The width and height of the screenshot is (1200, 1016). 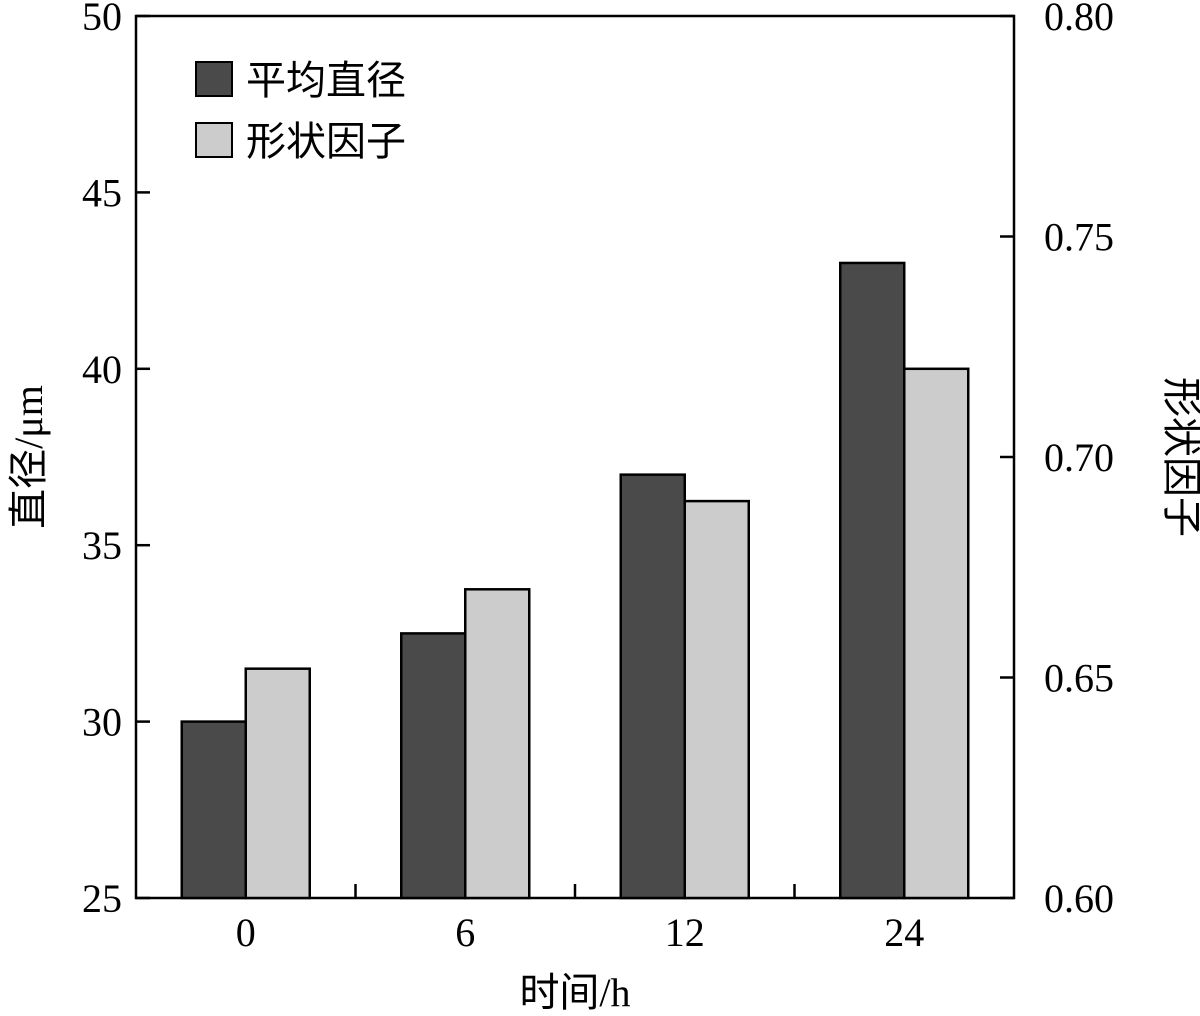 What do you see at coordinates (300, 111) in the screenshot?
I see `legend: 平均直径 形状因子` at bounding box center [300, 111].